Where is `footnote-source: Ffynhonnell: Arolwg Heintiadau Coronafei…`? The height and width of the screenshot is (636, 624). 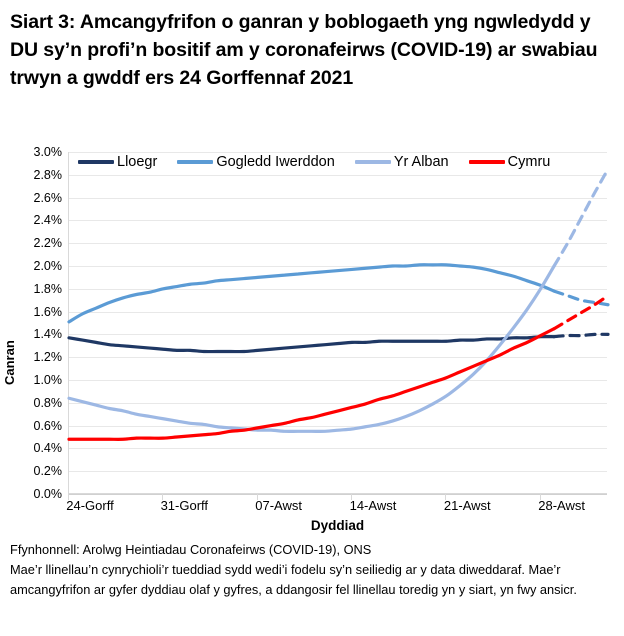 footnote-source: Ffynhonnell: Arolwg Heintiadau Coronafei… is located at coordinates (191, 549).